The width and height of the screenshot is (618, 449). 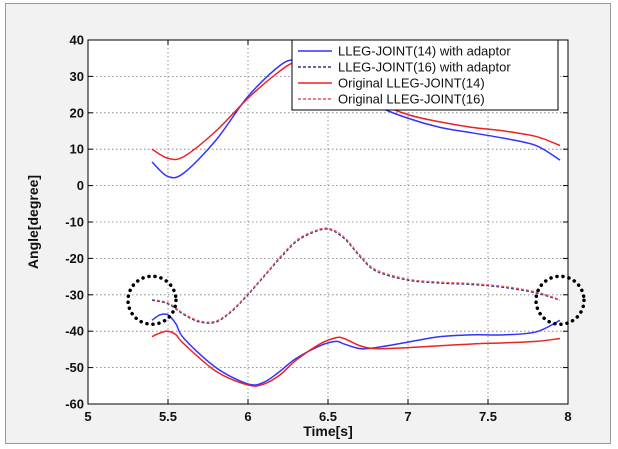 I want to click on y-axis-label: Angle[degree], so click(x=33, y=222).